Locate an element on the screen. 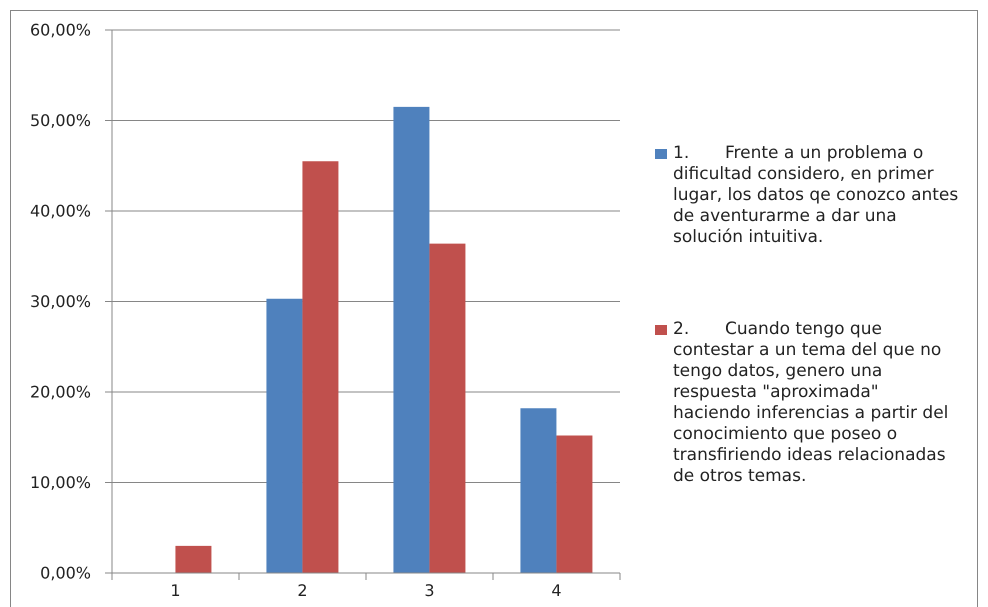  legend-label: 2. Cuando tengo que contestar a un tema del que no tengo datos, genero una respuesta "aproximada" haciendo inferencias a partir del conocimiento que poseo o transfiriendo ideas relacionadas de otros temas. is located at coordinates (811, 403).